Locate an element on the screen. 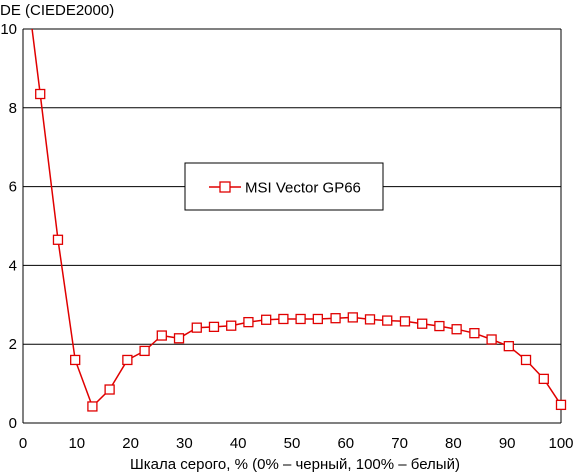 The width and height of the screenshot is (573, 472). x-tick-label: 20 is located at coordinates (130, 443).